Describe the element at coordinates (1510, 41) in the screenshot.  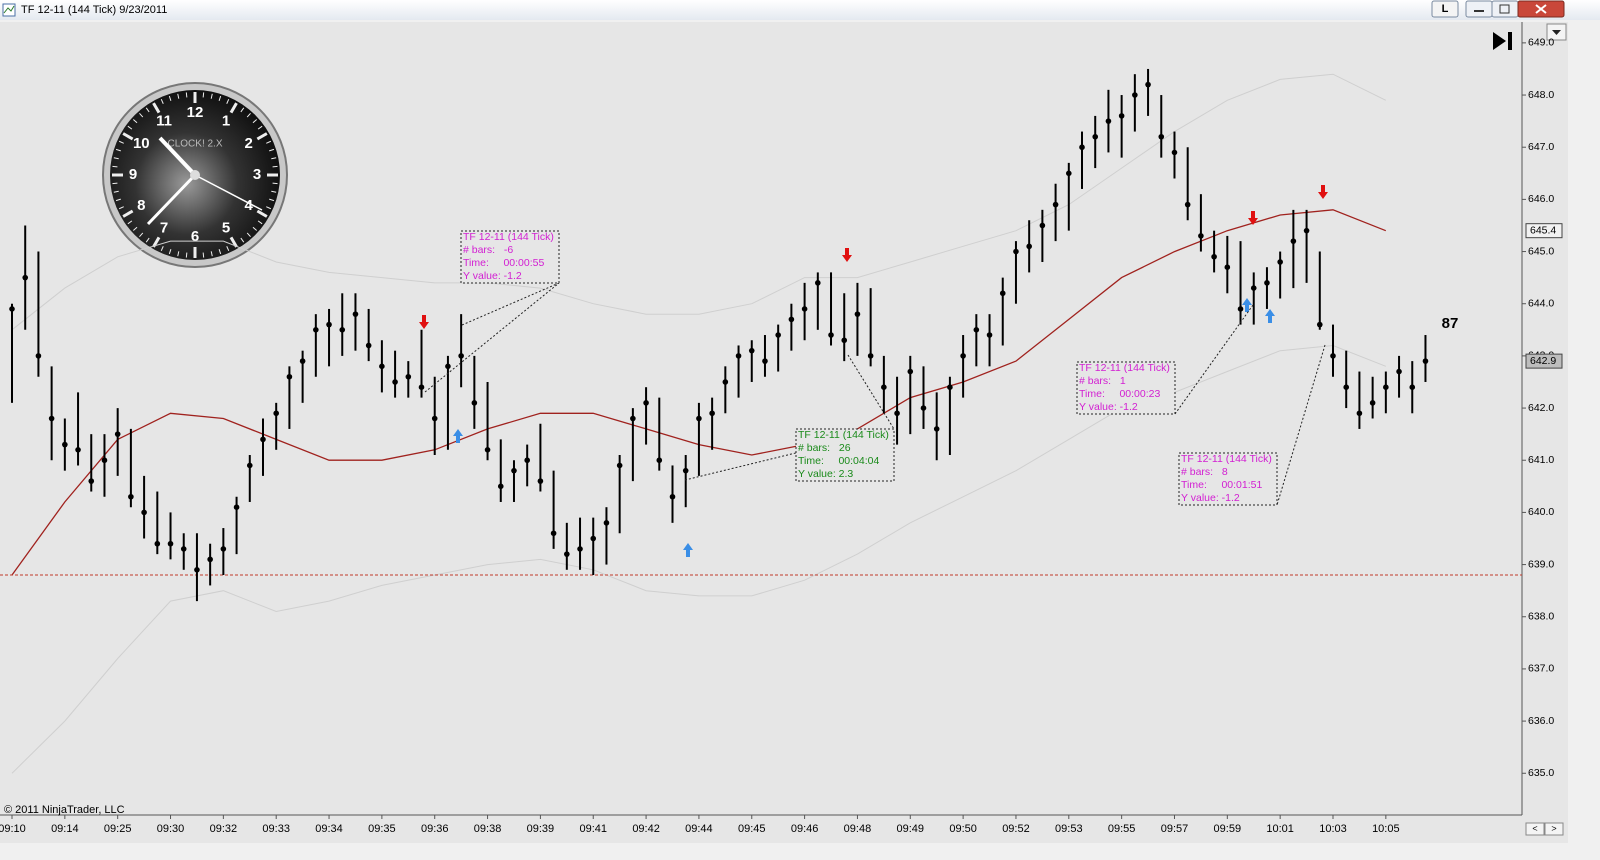
I see `jump-to-end-bar` at that location.